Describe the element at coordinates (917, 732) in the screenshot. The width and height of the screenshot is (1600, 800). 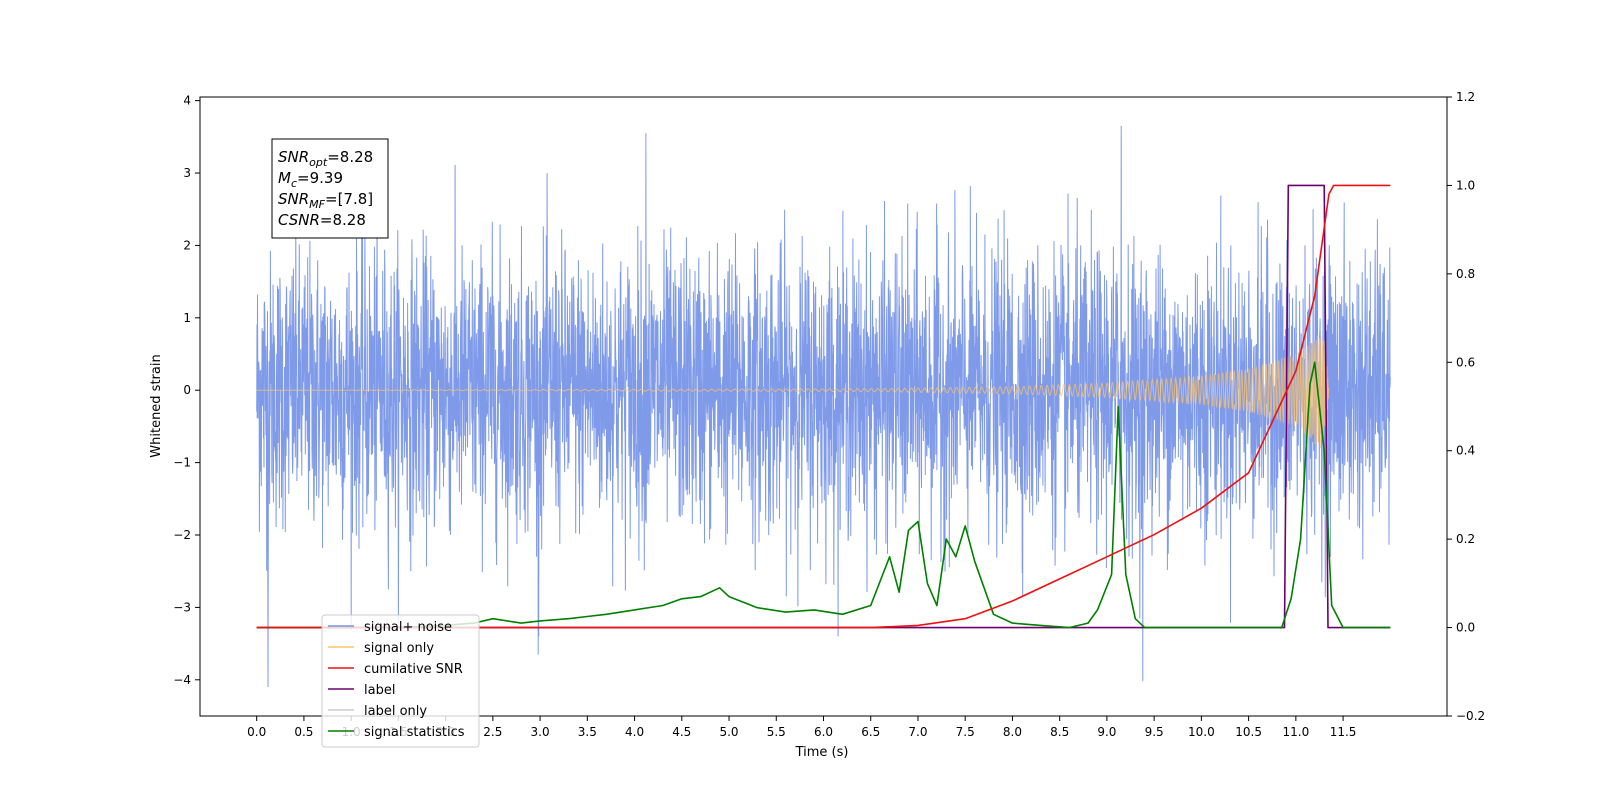
I see `x-tick-label: 7.0` at that location.